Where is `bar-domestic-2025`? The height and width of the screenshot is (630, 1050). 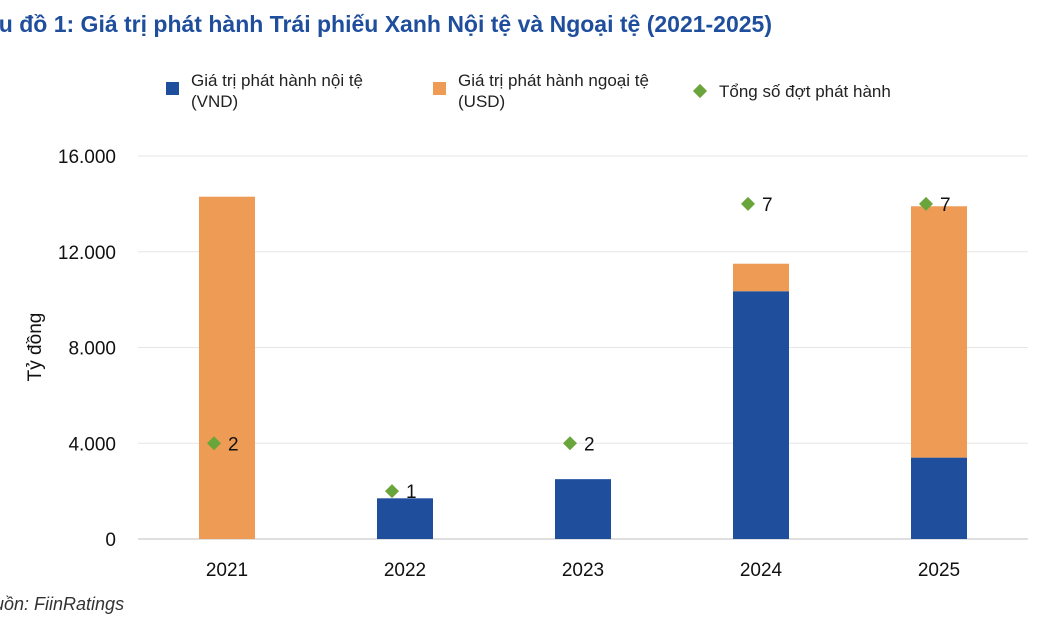 bar-domestic-2025 is located at coordinates (939, 498).